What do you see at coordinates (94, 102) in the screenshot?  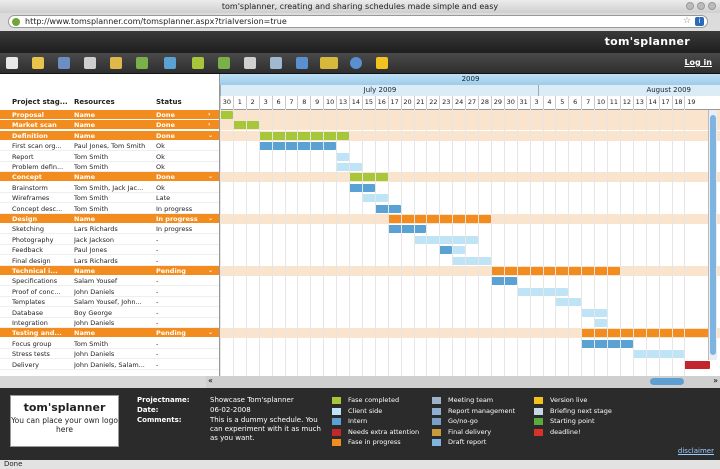 I see `column-header-resources: Resources` at bounding box center [94, 102].